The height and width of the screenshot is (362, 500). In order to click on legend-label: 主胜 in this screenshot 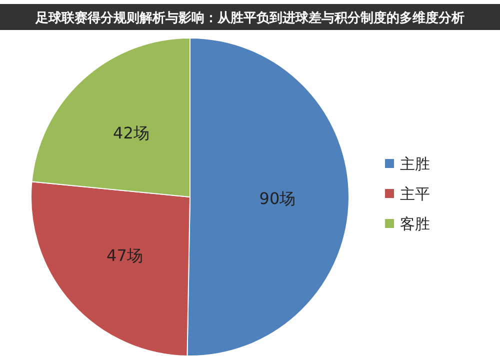, I will do `click(415, 164)`.